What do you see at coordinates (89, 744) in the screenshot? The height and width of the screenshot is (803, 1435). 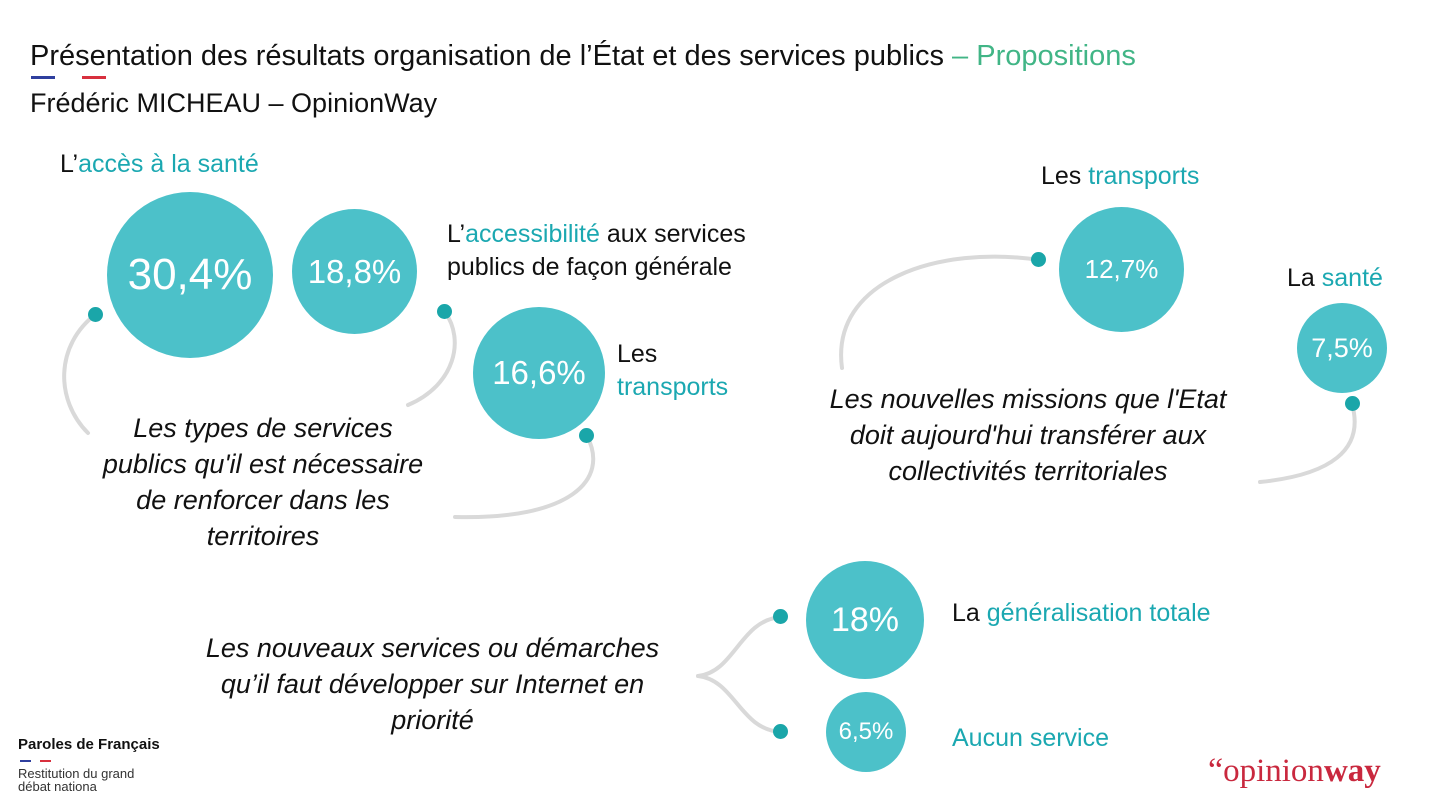 I see `footer-brand: Paroles de Français` at bounding box center [89, 744].